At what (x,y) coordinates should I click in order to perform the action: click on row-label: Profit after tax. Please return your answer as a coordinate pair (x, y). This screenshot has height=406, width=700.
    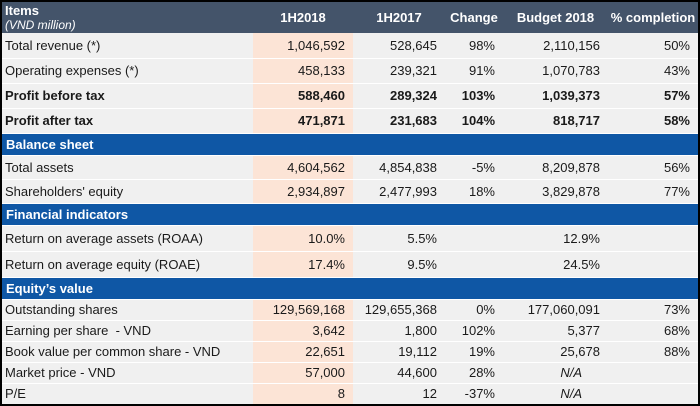
    Looking at the image, I should click on (127, 121).